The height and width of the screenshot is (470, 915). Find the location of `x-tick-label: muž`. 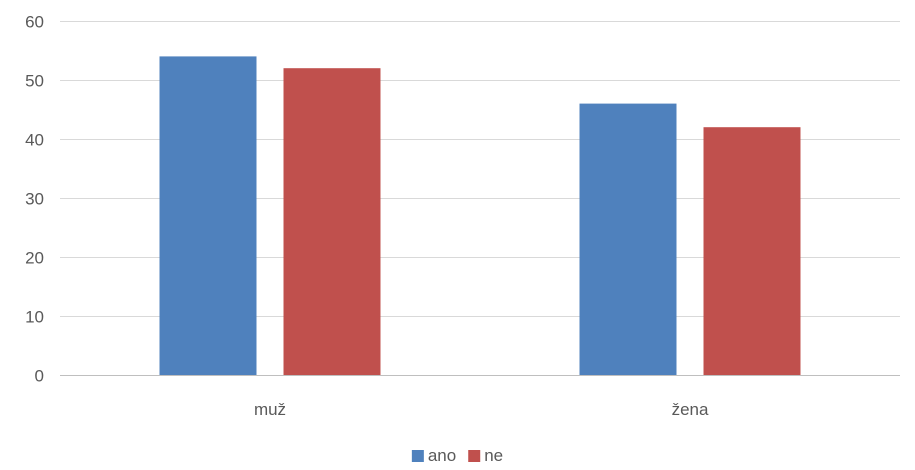

x-tick-label: muž is located at coordinates (270, 409).